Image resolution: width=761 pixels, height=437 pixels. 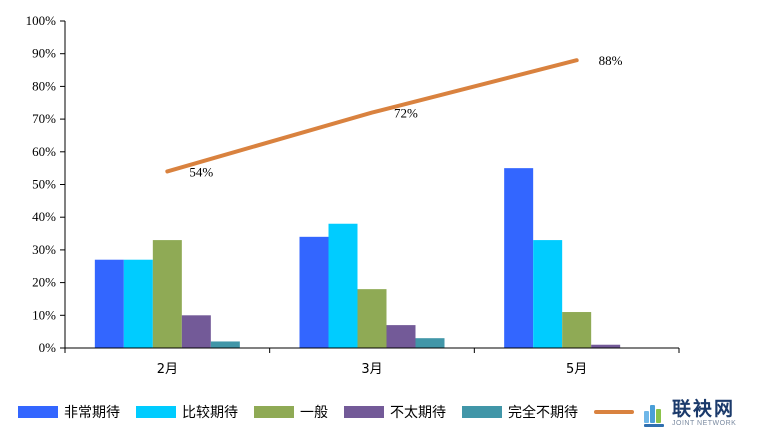 I want to click on legend: 非常期待 比较期待 一般 不太期待 完全不期待, so click(x=334, y=412).